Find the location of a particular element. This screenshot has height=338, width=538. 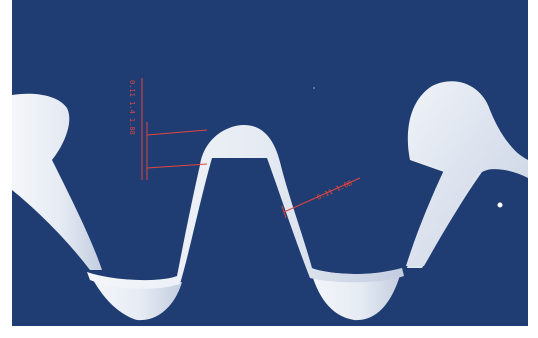

glare-dot is located at coordinates (500, 205).